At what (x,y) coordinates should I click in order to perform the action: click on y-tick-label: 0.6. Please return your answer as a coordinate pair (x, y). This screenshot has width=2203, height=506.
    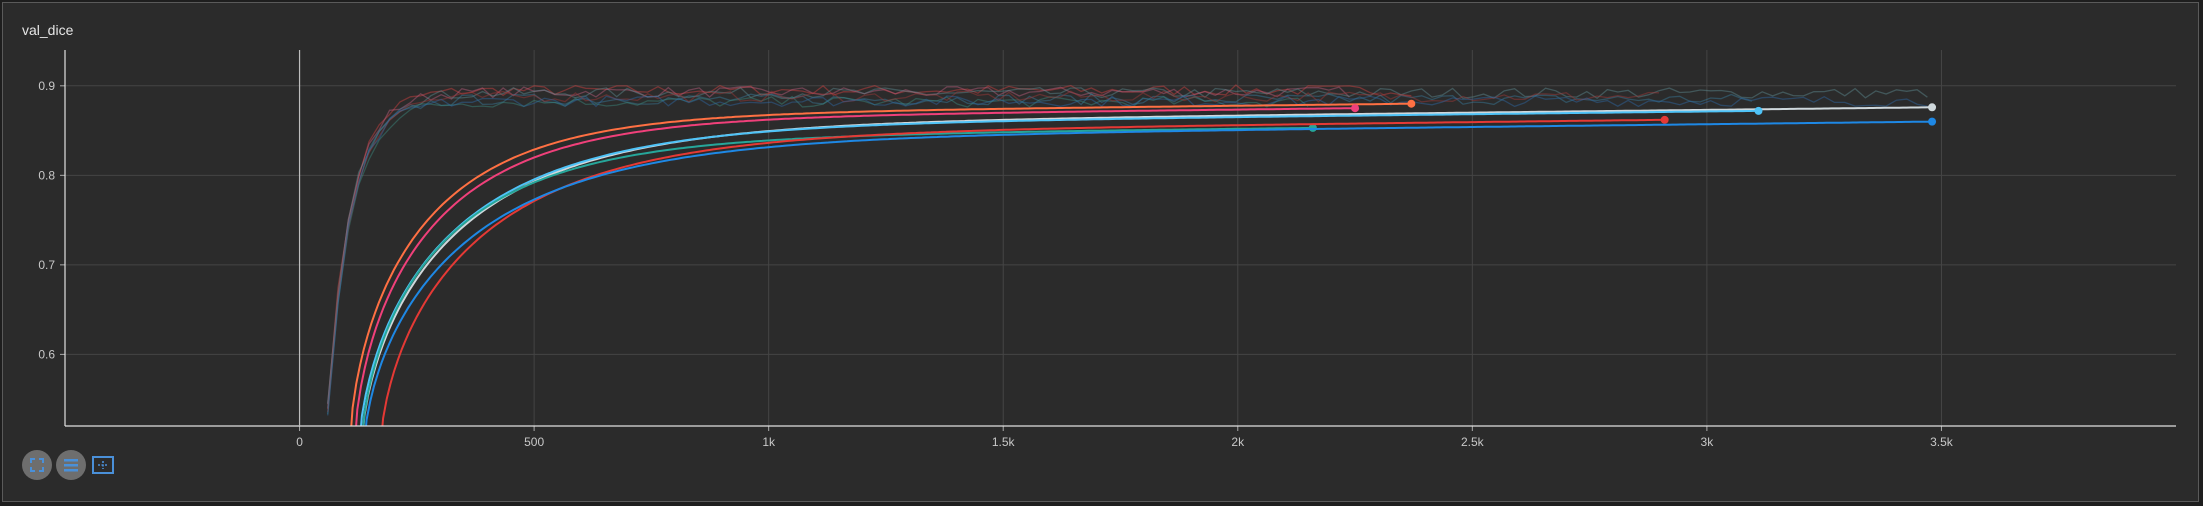
    Looking at the image, I should click on (46, 354).